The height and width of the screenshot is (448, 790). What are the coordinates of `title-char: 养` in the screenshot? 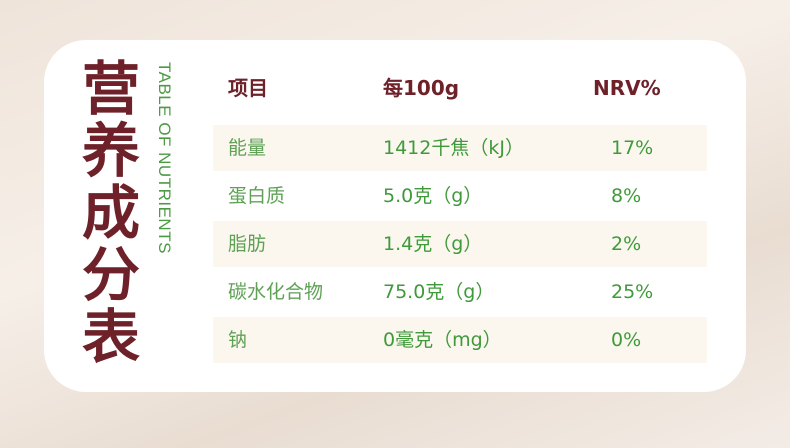 It's located at (110, 151).